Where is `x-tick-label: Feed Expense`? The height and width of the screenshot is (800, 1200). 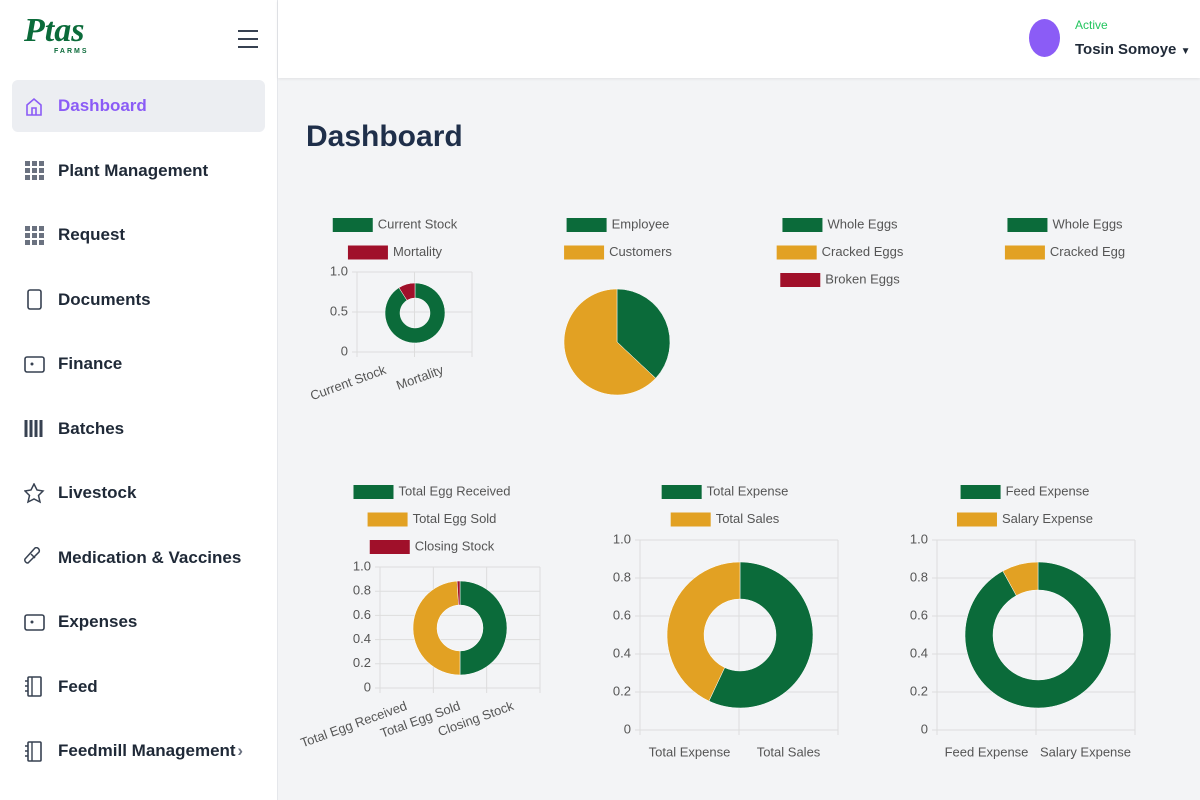 x-tick-label: Feed Expense is located at coordinates (987, 751).